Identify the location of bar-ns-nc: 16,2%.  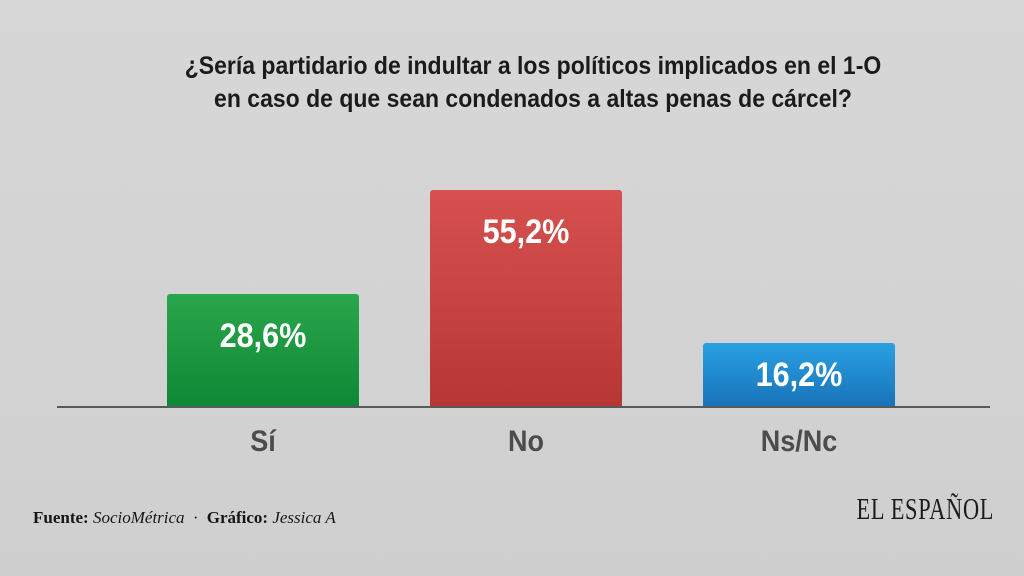
(799, 374).